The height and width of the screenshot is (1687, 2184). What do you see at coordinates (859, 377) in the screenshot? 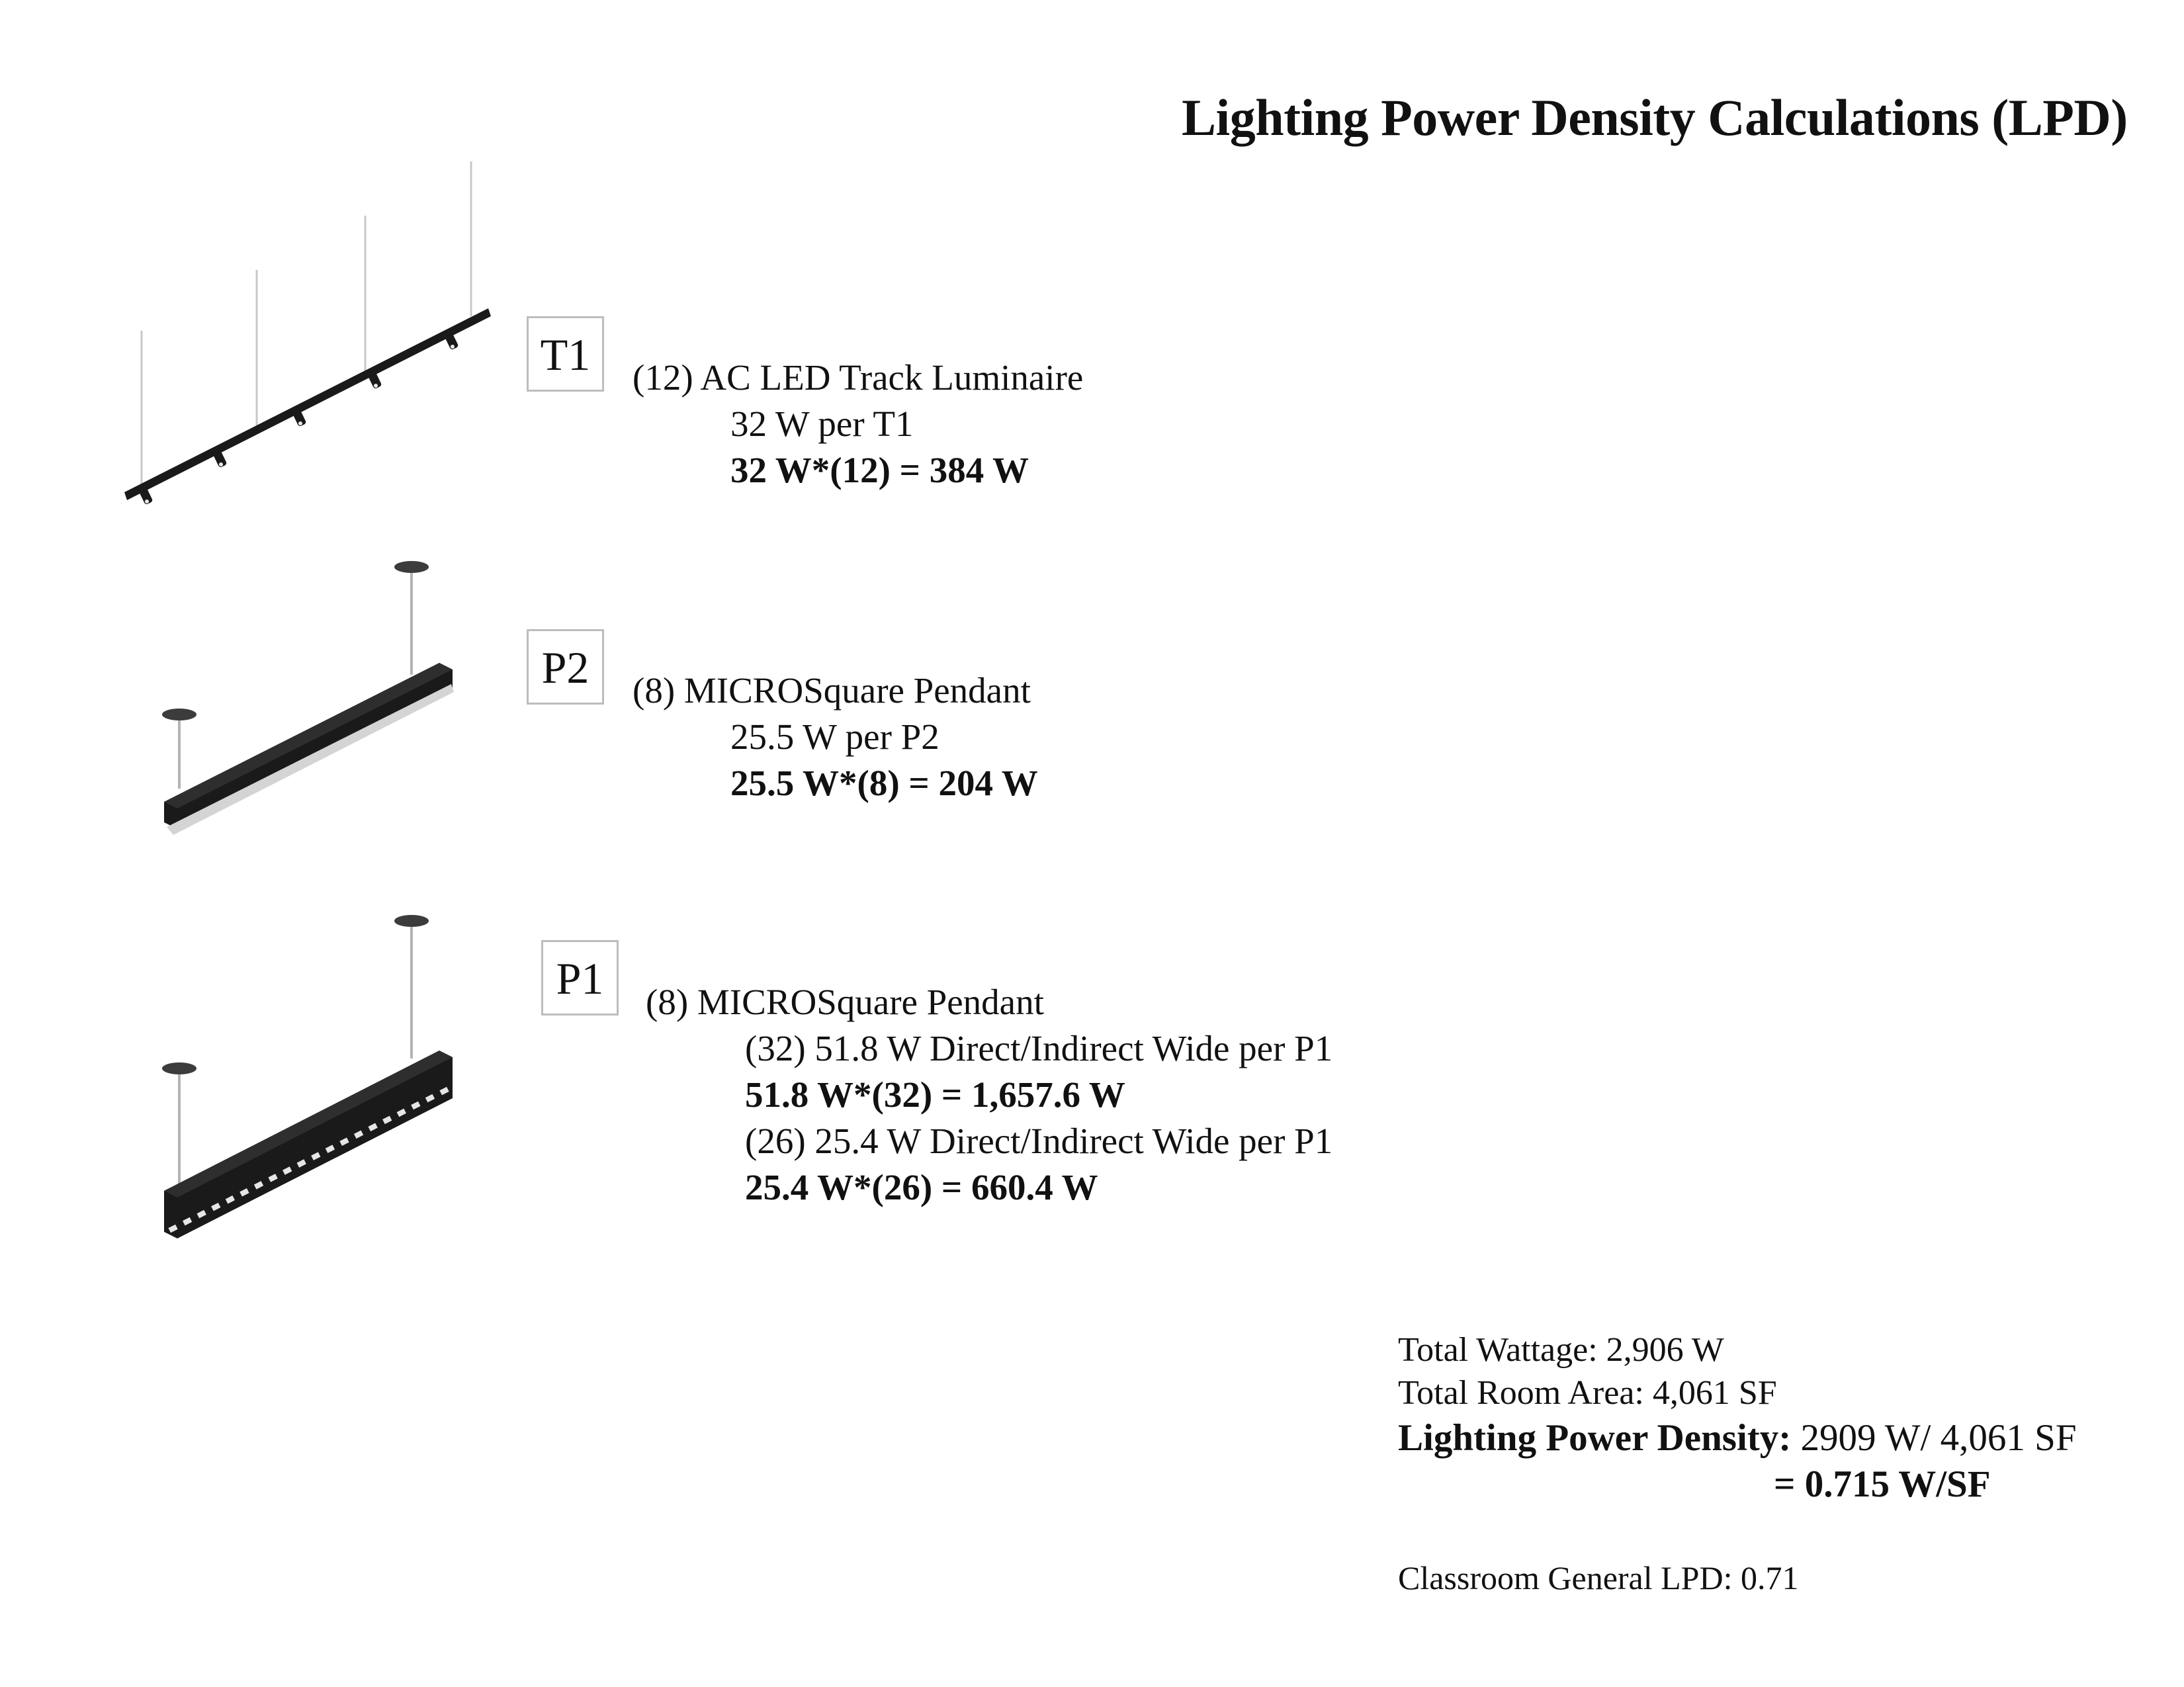
I see `t1-name: (12) AC LED Track Luminaire` at bounding box center [859, 377].